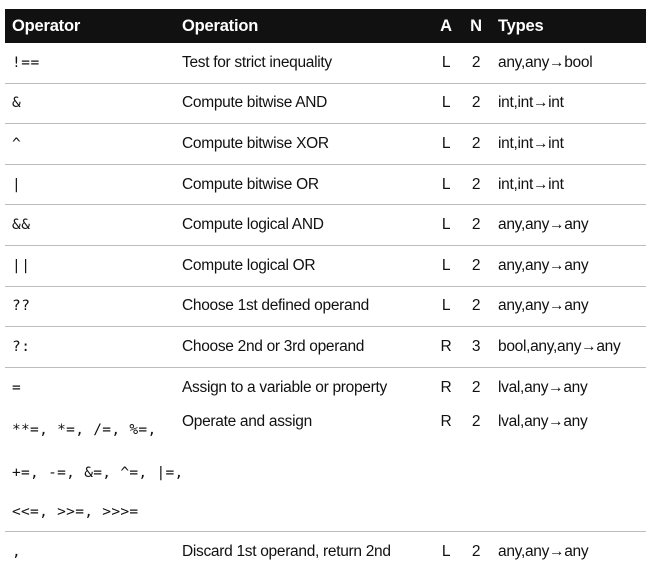 This screenshot has height=572, width=652. What do you see at coordinates (17, 143) in the screenshot?
I see `cell-operator: ^` at bounding box center [17, 143].